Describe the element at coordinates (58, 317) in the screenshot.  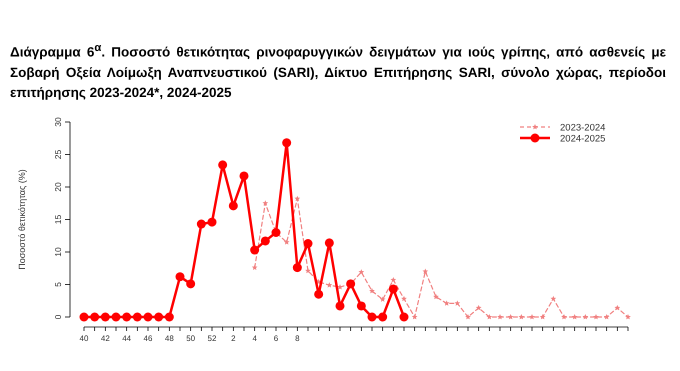
I see `y-tick-label: 0` at that location.